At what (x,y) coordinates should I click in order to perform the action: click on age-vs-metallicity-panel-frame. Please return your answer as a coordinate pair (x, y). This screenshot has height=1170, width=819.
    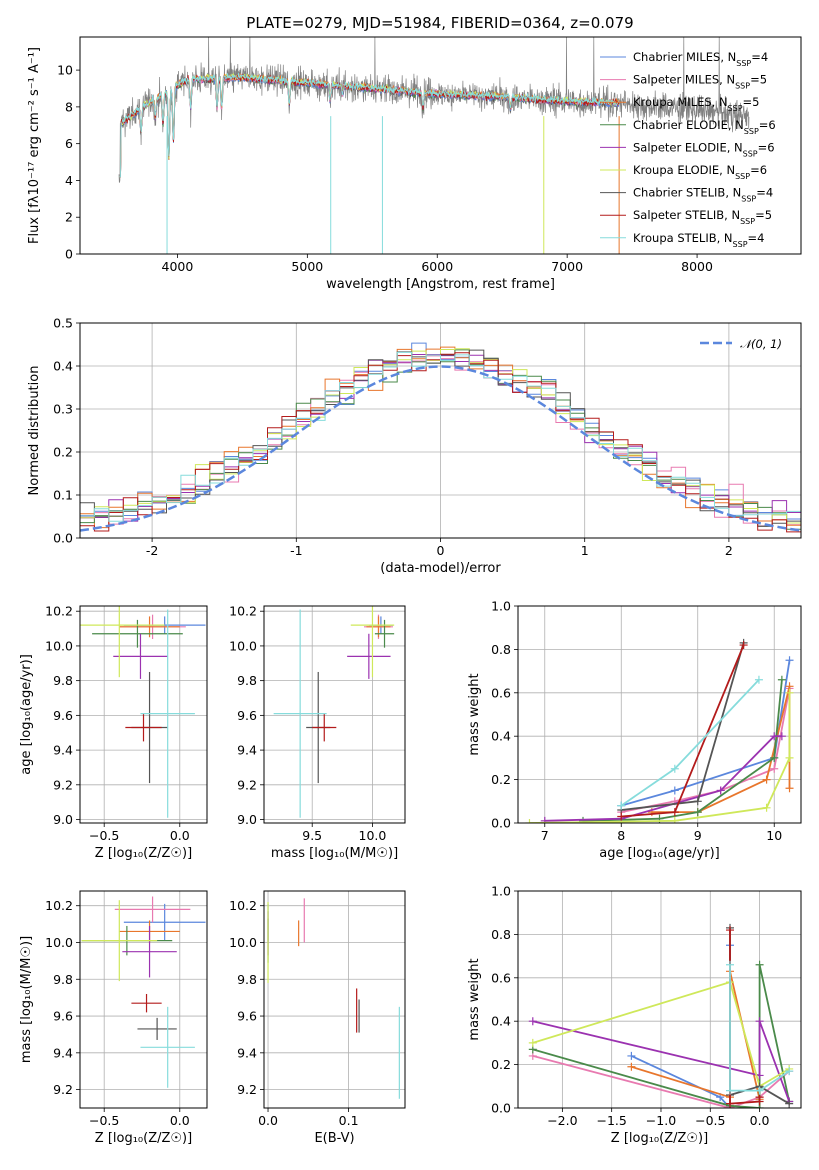
    Looking at the image, I should click on (143, 714).